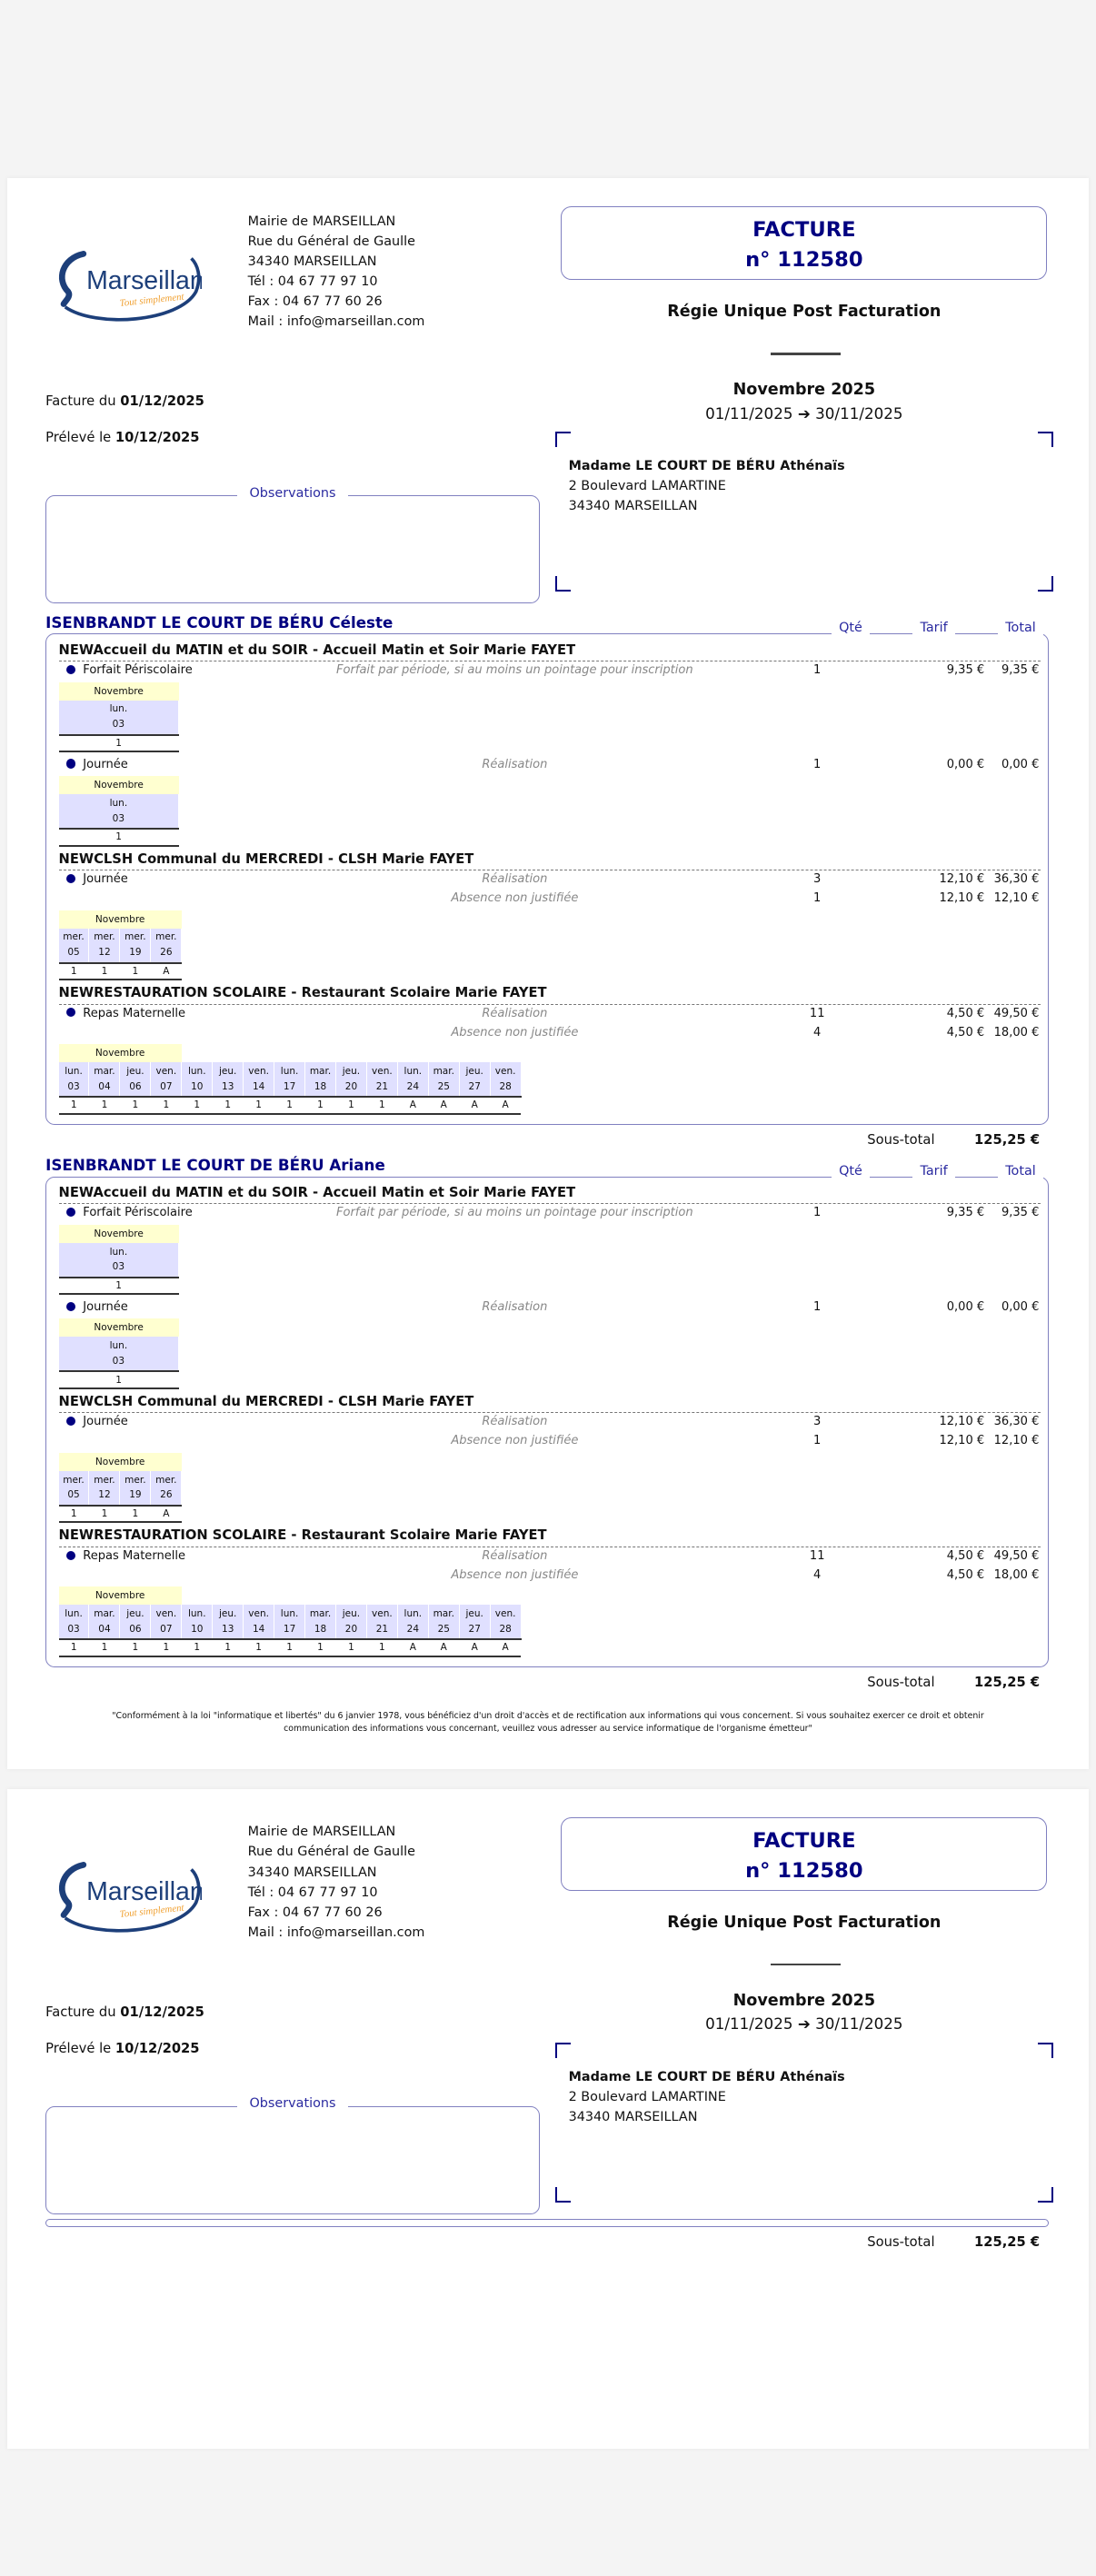 The height and width of the screenshot is (2576, 1096). Describe the element at coordinates (550, 1576) in the screenshot. I see `line-item: Absence non justifiée 4 4,50 € 18,00 €` at that location.